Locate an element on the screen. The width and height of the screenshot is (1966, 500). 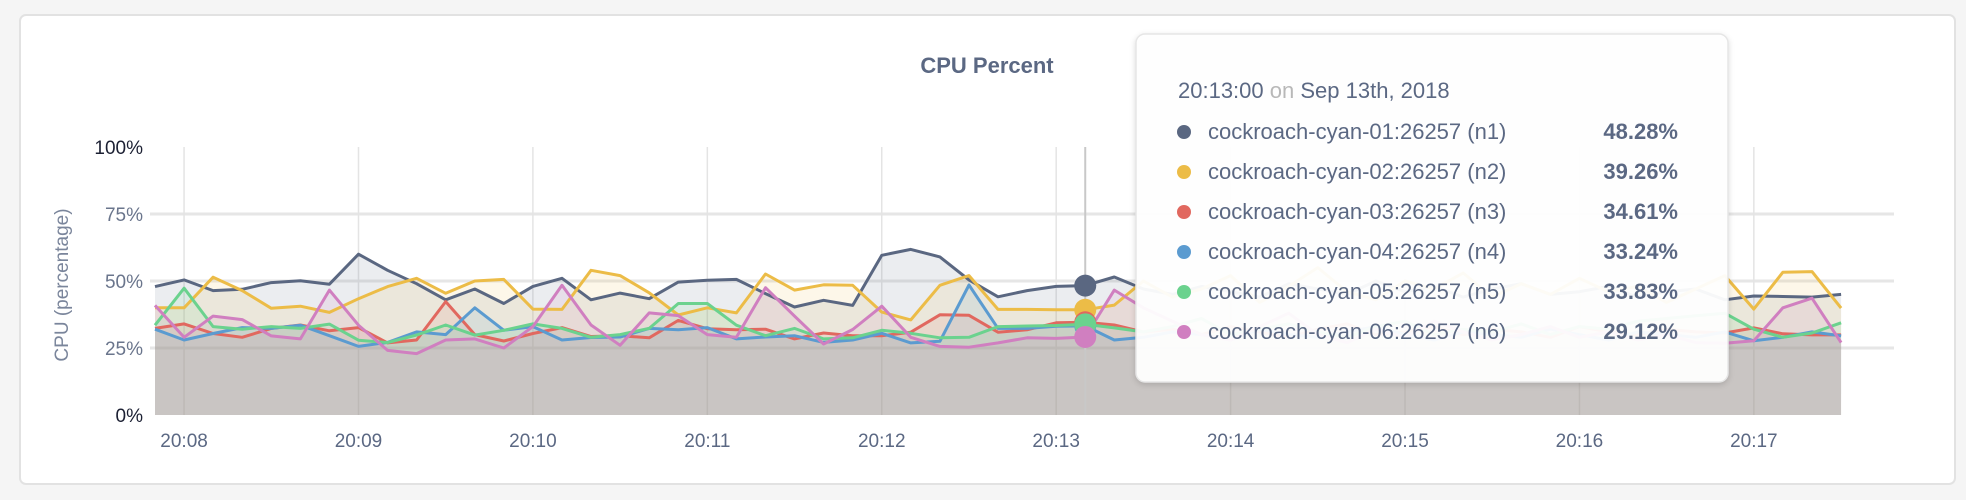
y-tick-label: 0% is located at coordinates (130, 416).